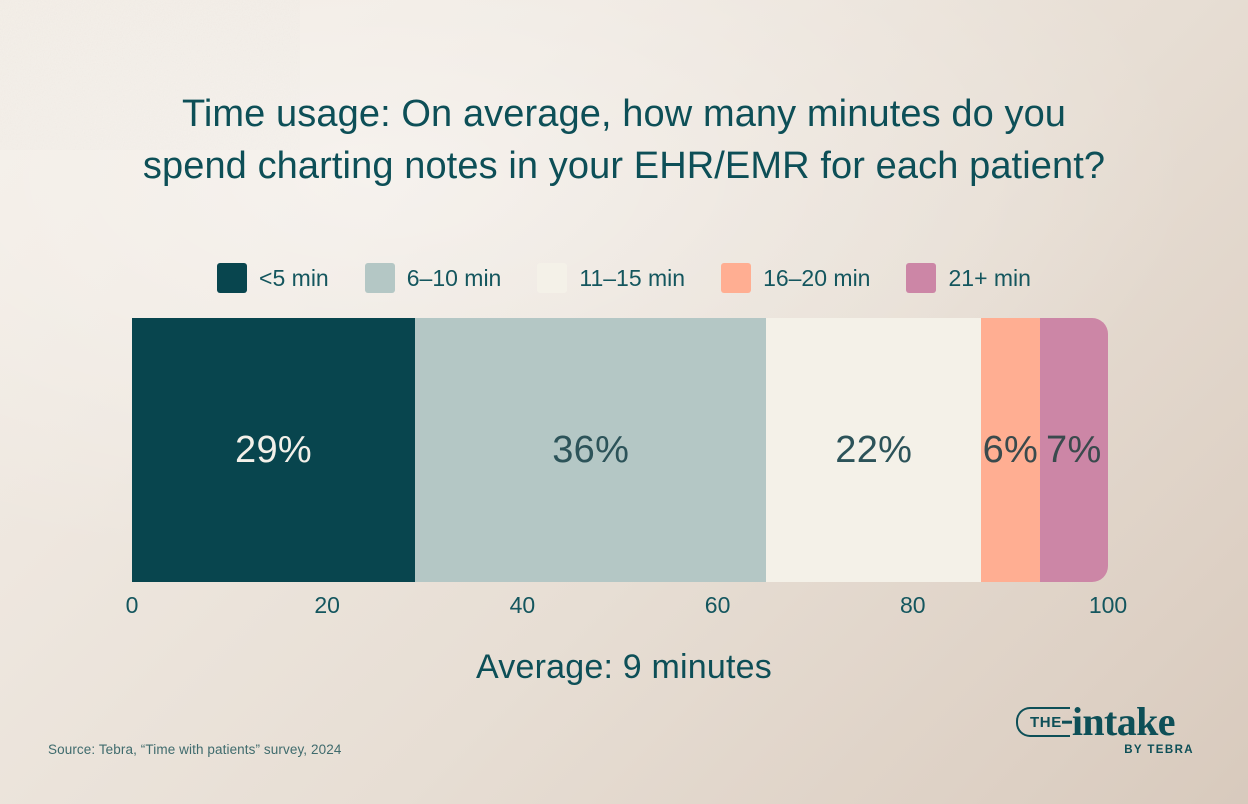 This screenshot has width=1248, height=804. What do you see at coordinates (1108, 605) in the screenshot?
I see `x-axis-tick-label: 100` at bounding box center [1108, 605].